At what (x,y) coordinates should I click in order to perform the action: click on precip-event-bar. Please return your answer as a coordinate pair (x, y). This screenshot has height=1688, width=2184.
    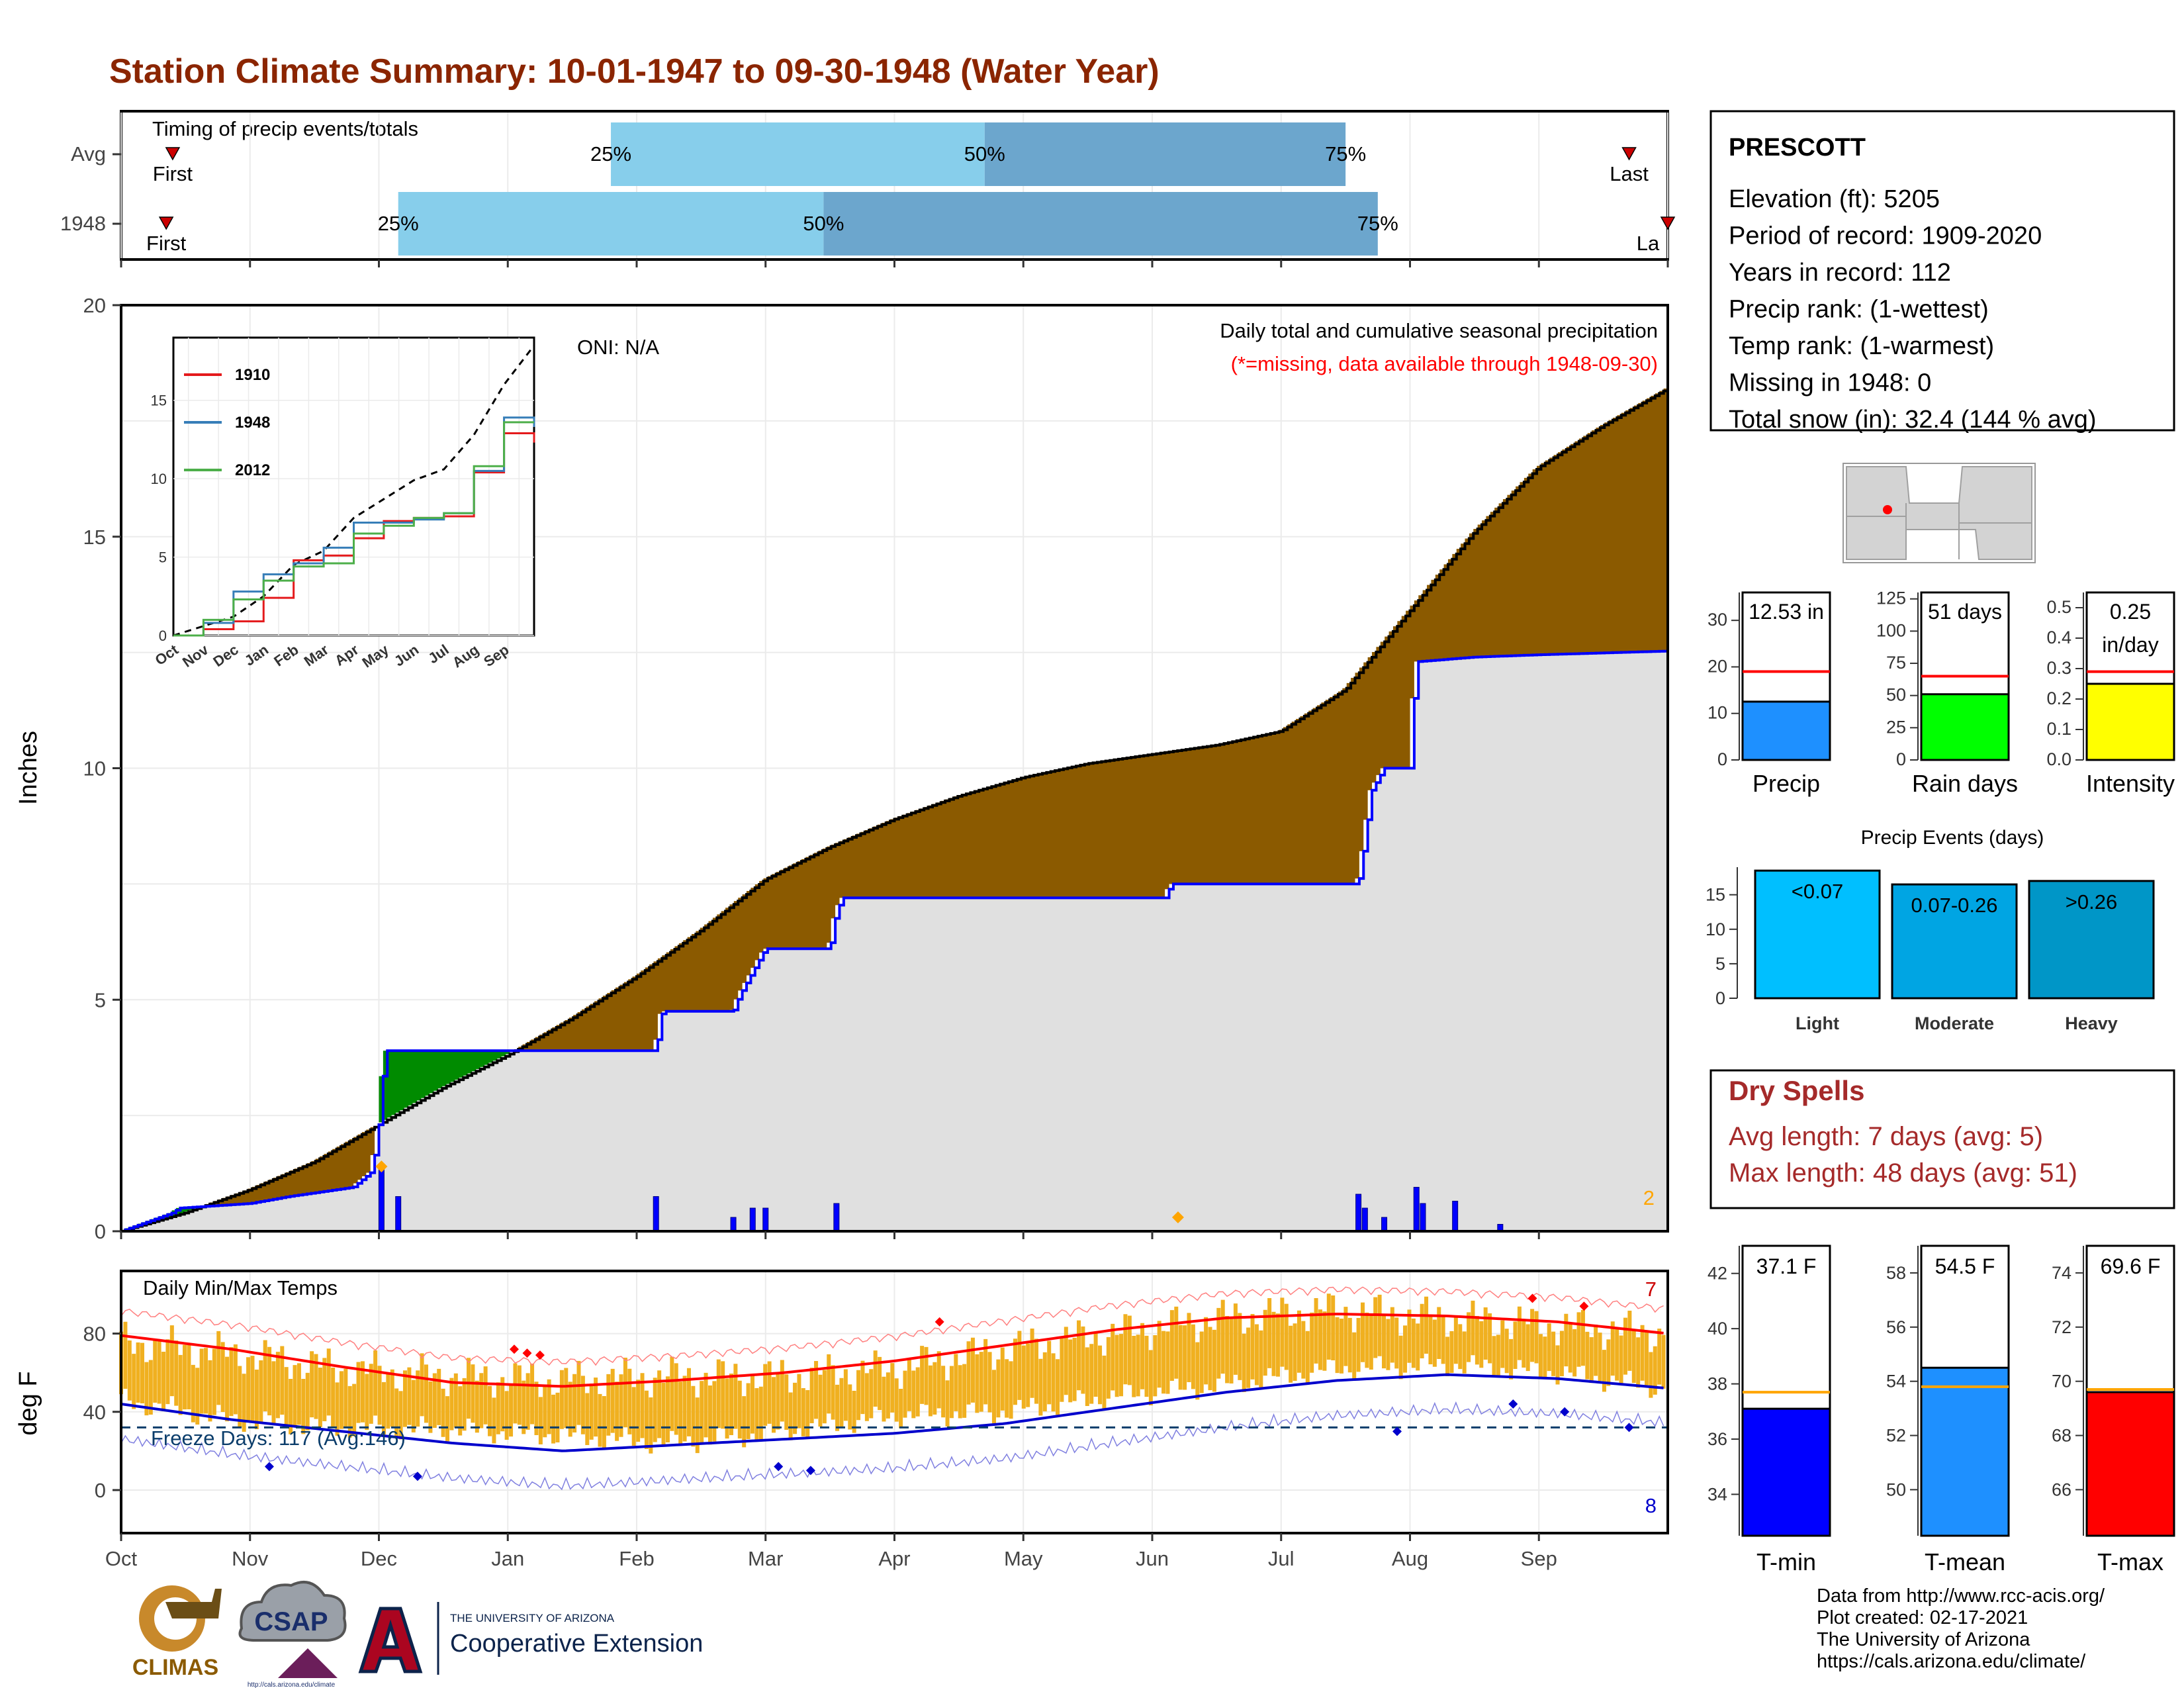
    Looking at the image, I should click on (2091, 940).